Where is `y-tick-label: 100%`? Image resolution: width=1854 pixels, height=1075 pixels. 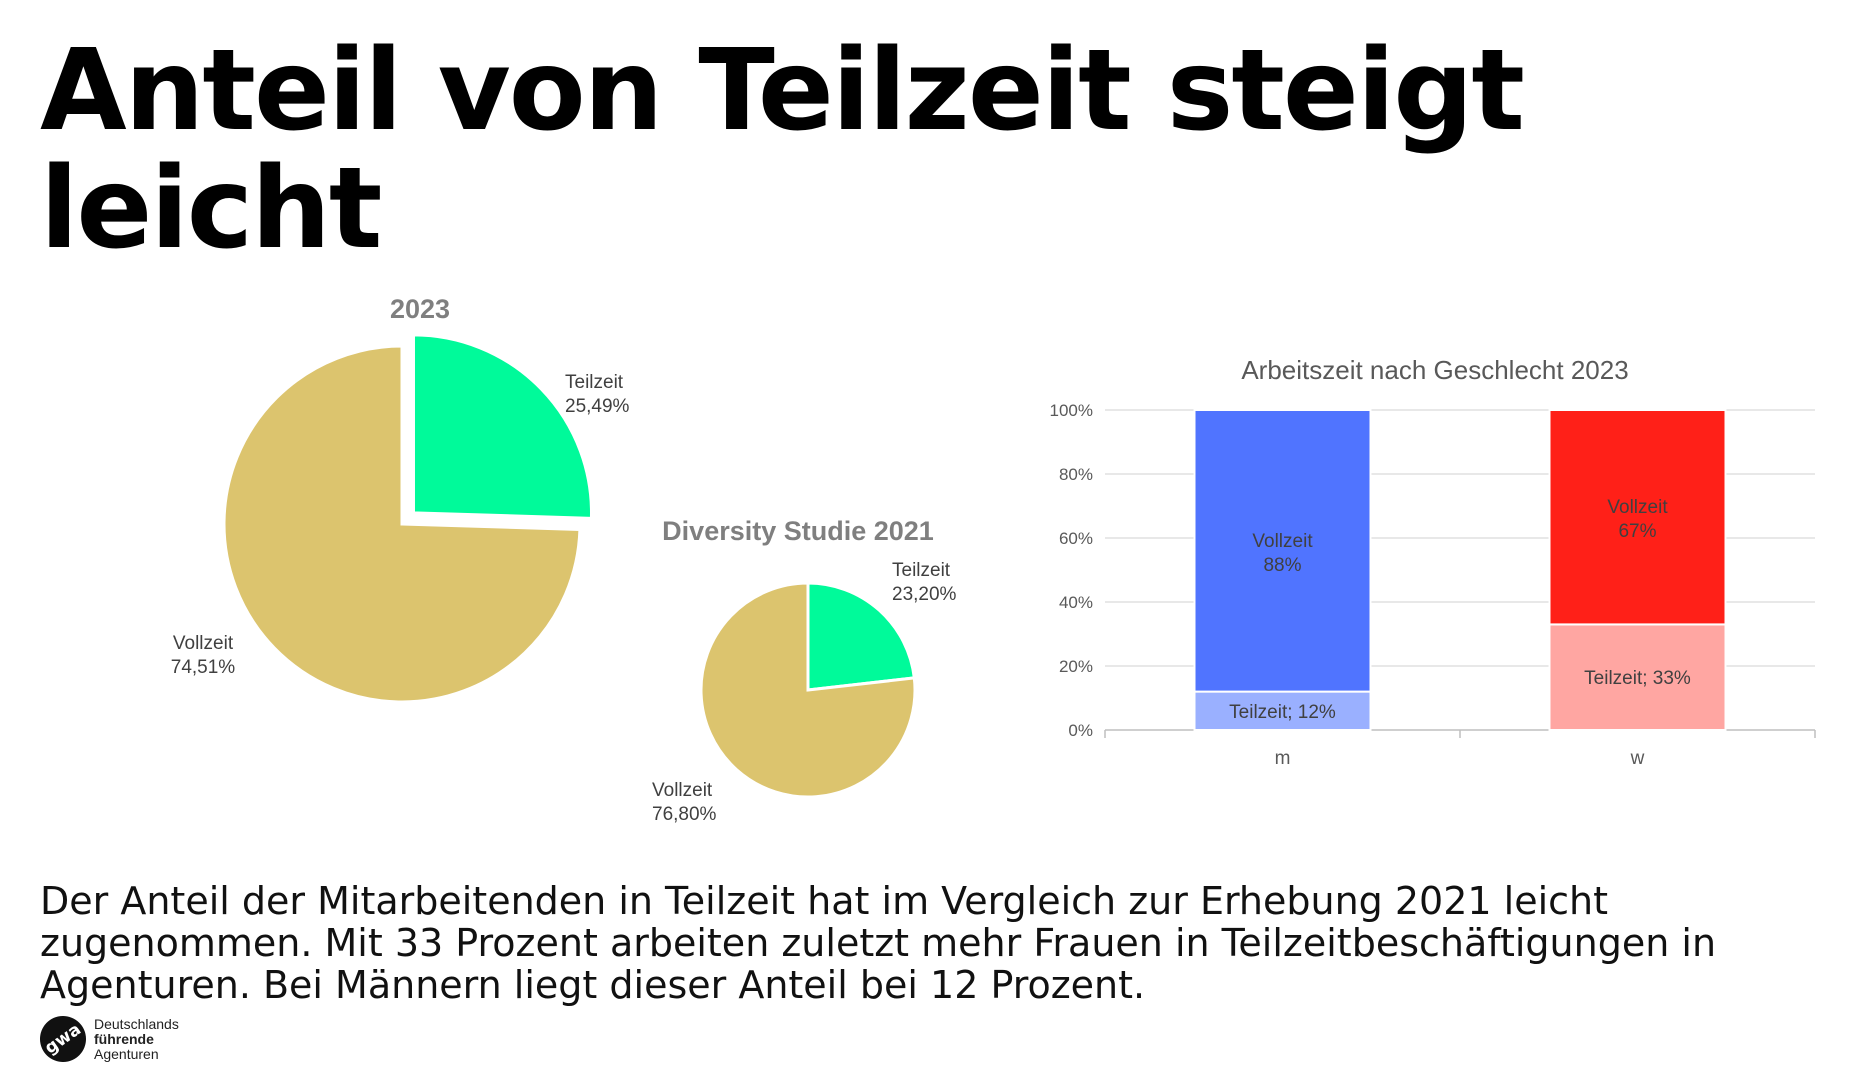 y-tick-label: 100% is located at coordinates (1071, 410).